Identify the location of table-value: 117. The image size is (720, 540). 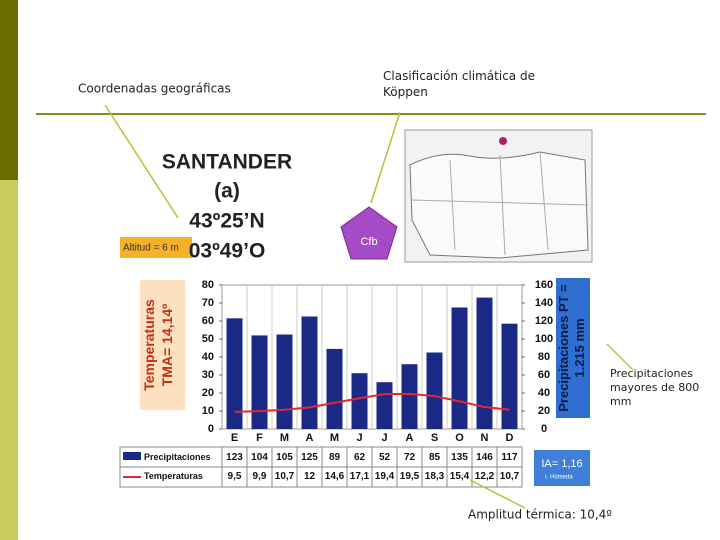
(509, 457).